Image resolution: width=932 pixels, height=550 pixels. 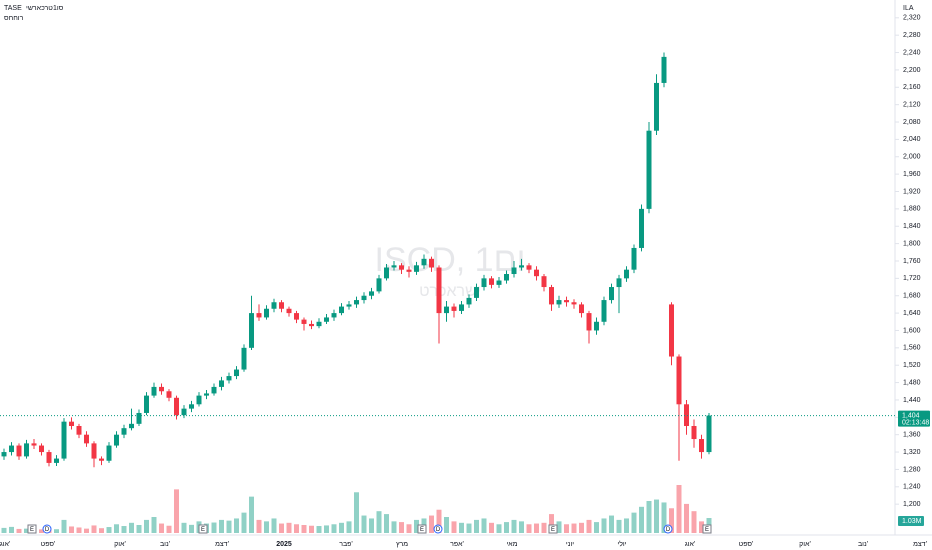 What do you see at coordinates (912, 382) in the screenshot?
I see `y-tick-label: 1,480` at bounding box center [912, 382].